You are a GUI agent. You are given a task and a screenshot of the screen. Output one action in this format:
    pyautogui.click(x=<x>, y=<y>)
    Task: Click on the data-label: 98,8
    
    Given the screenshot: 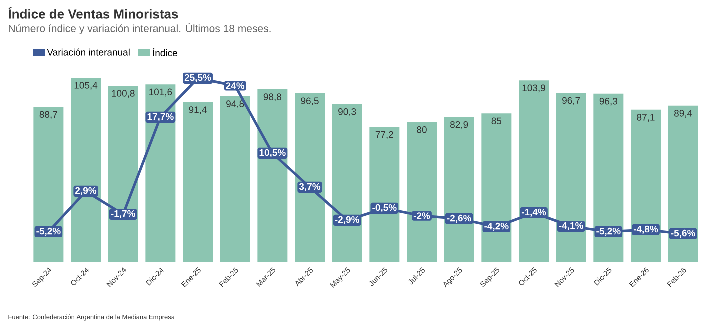 What is the action you would take?
    pyautogui.click(x=273, y=98)
    